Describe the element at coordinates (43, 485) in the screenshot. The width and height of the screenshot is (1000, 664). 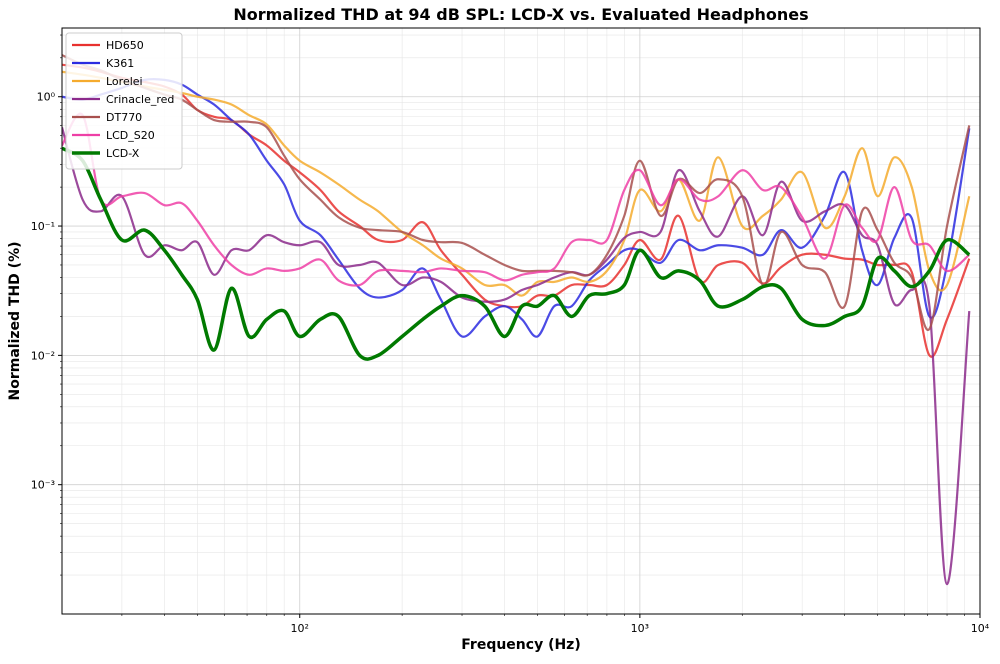
I see `y-tick-label: 10⁻³` at that location.